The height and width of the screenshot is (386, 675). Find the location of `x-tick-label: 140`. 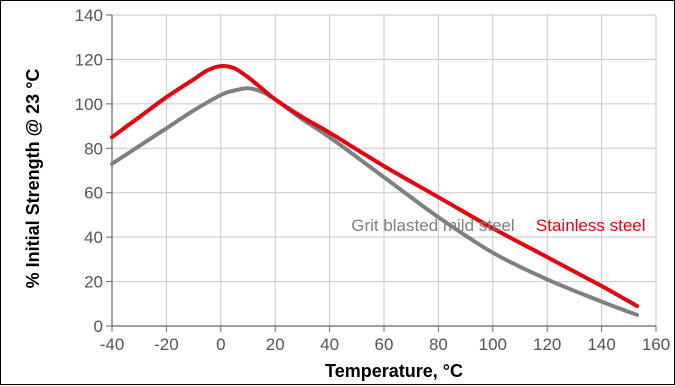

x-tick-label: 140 is located at coordinates (601, 344).